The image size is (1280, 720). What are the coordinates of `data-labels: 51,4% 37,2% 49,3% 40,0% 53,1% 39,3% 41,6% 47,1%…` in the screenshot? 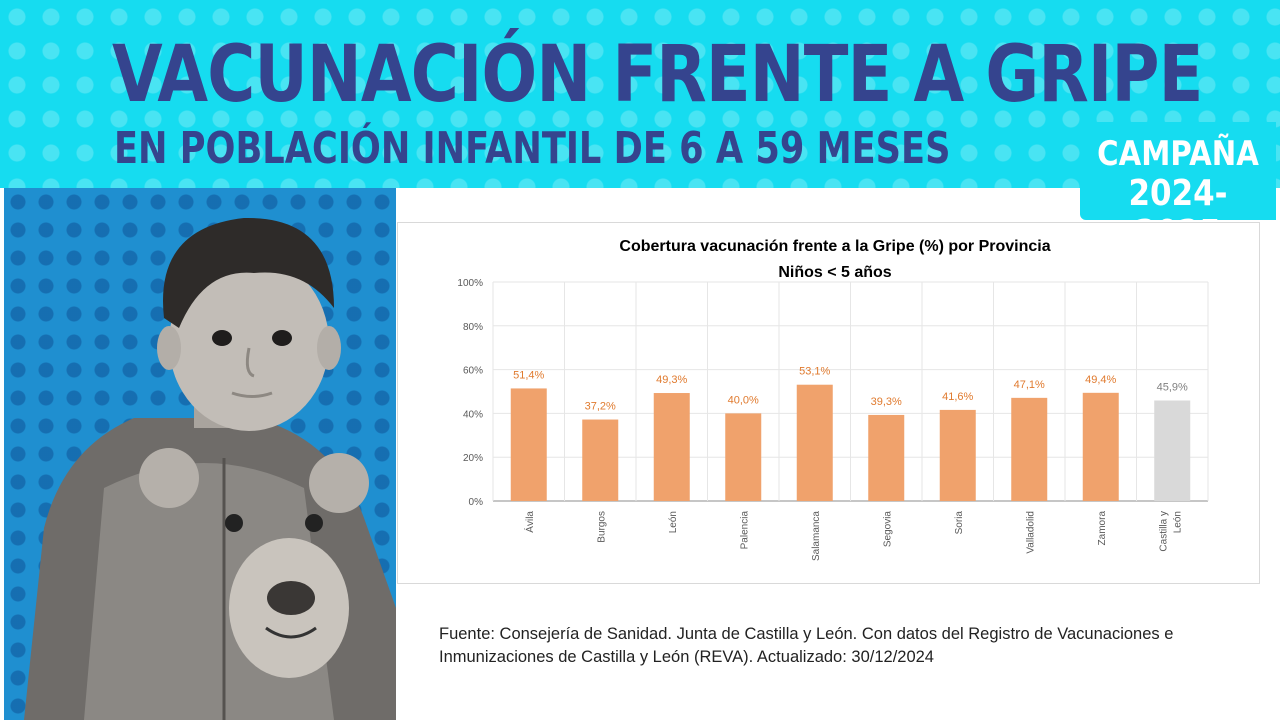 It's located at (850, 389).